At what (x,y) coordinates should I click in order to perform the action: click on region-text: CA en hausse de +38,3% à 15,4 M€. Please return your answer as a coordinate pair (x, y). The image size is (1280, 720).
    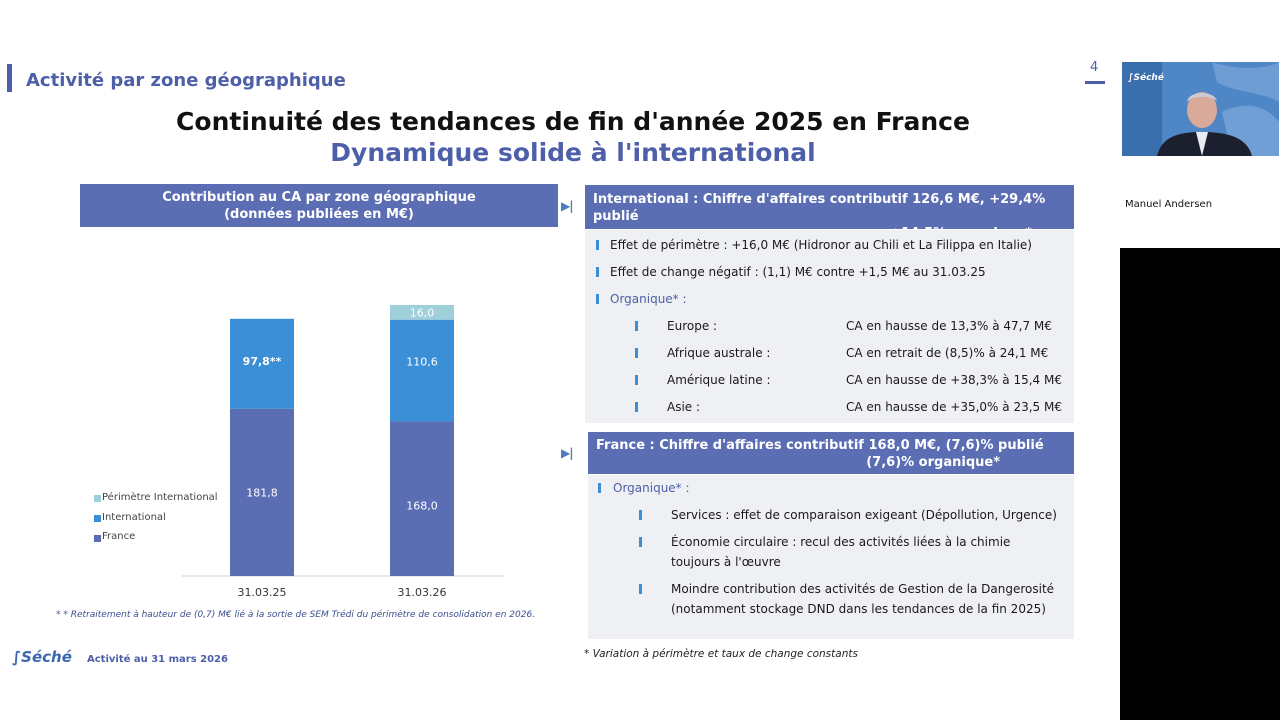
    Looking at the image, I should click on (954, 380).